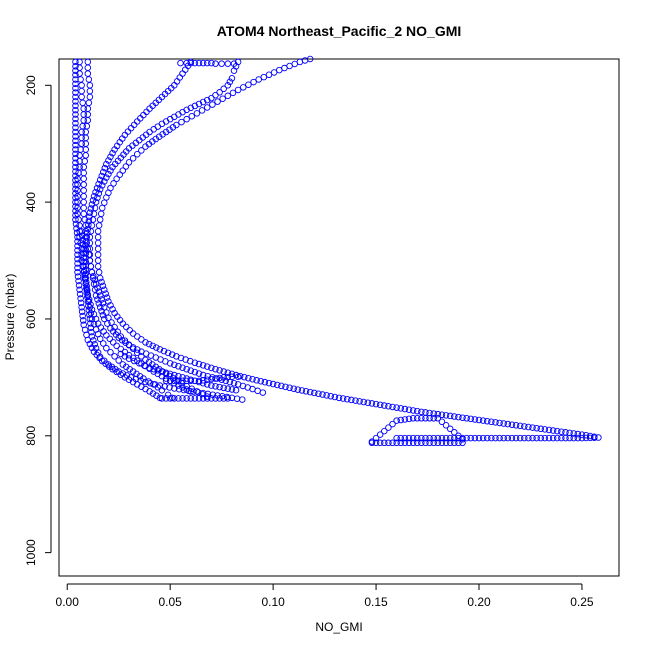 The height and width of the screenshot is (655, 650). What do you see at coordinates (338, 627) in the screenshot?
I see `x-axis-label: NO_GMI` at bounding box center [338, 627].